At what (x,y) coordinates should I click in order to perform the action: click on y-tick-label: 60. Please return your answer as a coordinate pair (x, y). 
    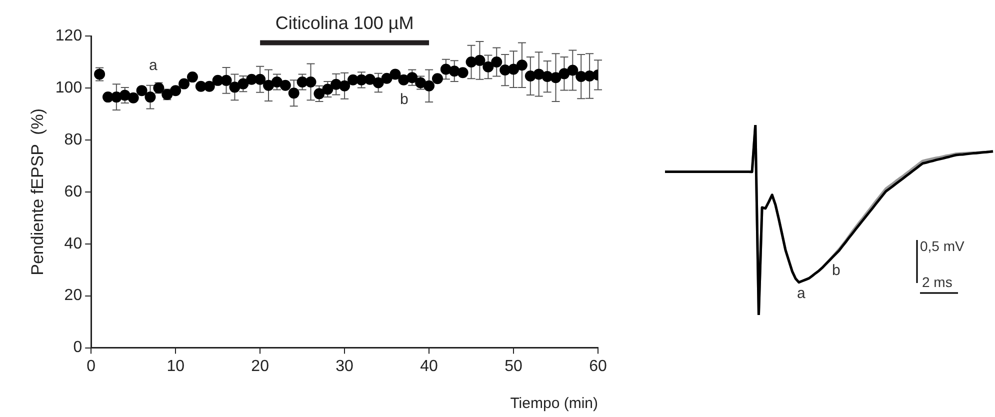
    Looking at the image, I should click on (73, 191).